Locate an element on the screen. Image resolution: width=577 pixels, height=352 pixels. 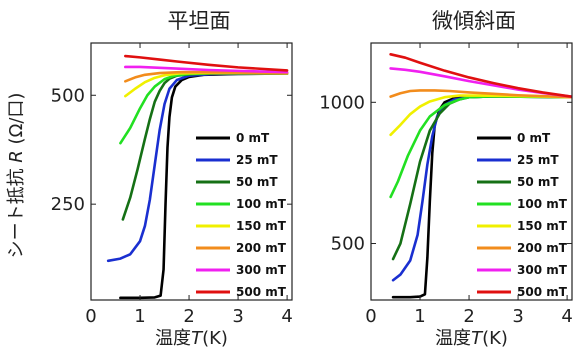
chart-title: 微傾斜面 is located at coordinates (474, 21).